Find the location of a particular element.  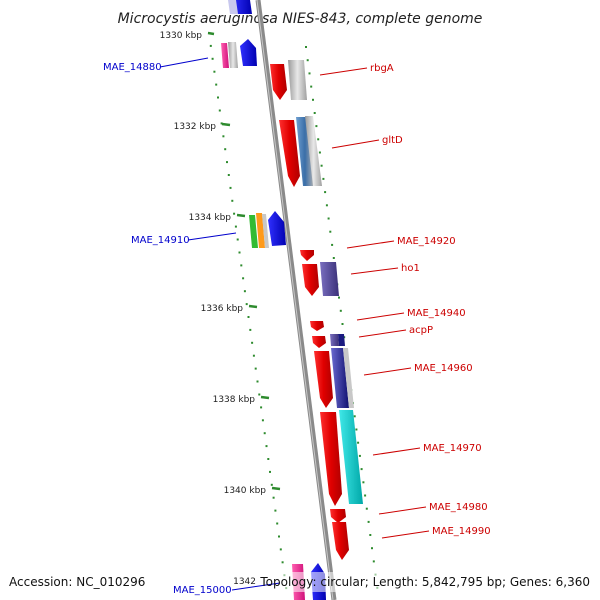

gene-label-MAE_14980: MAE_14980 is located at coordinates (458, 507).